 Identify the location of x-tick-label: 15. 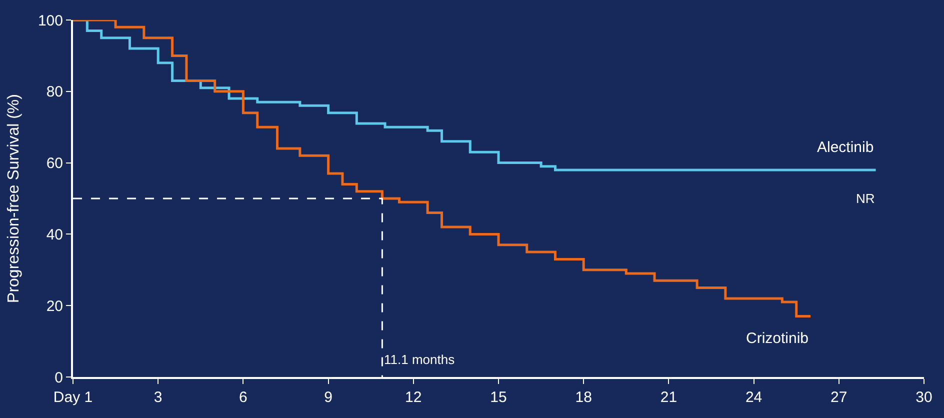
(498, 397).